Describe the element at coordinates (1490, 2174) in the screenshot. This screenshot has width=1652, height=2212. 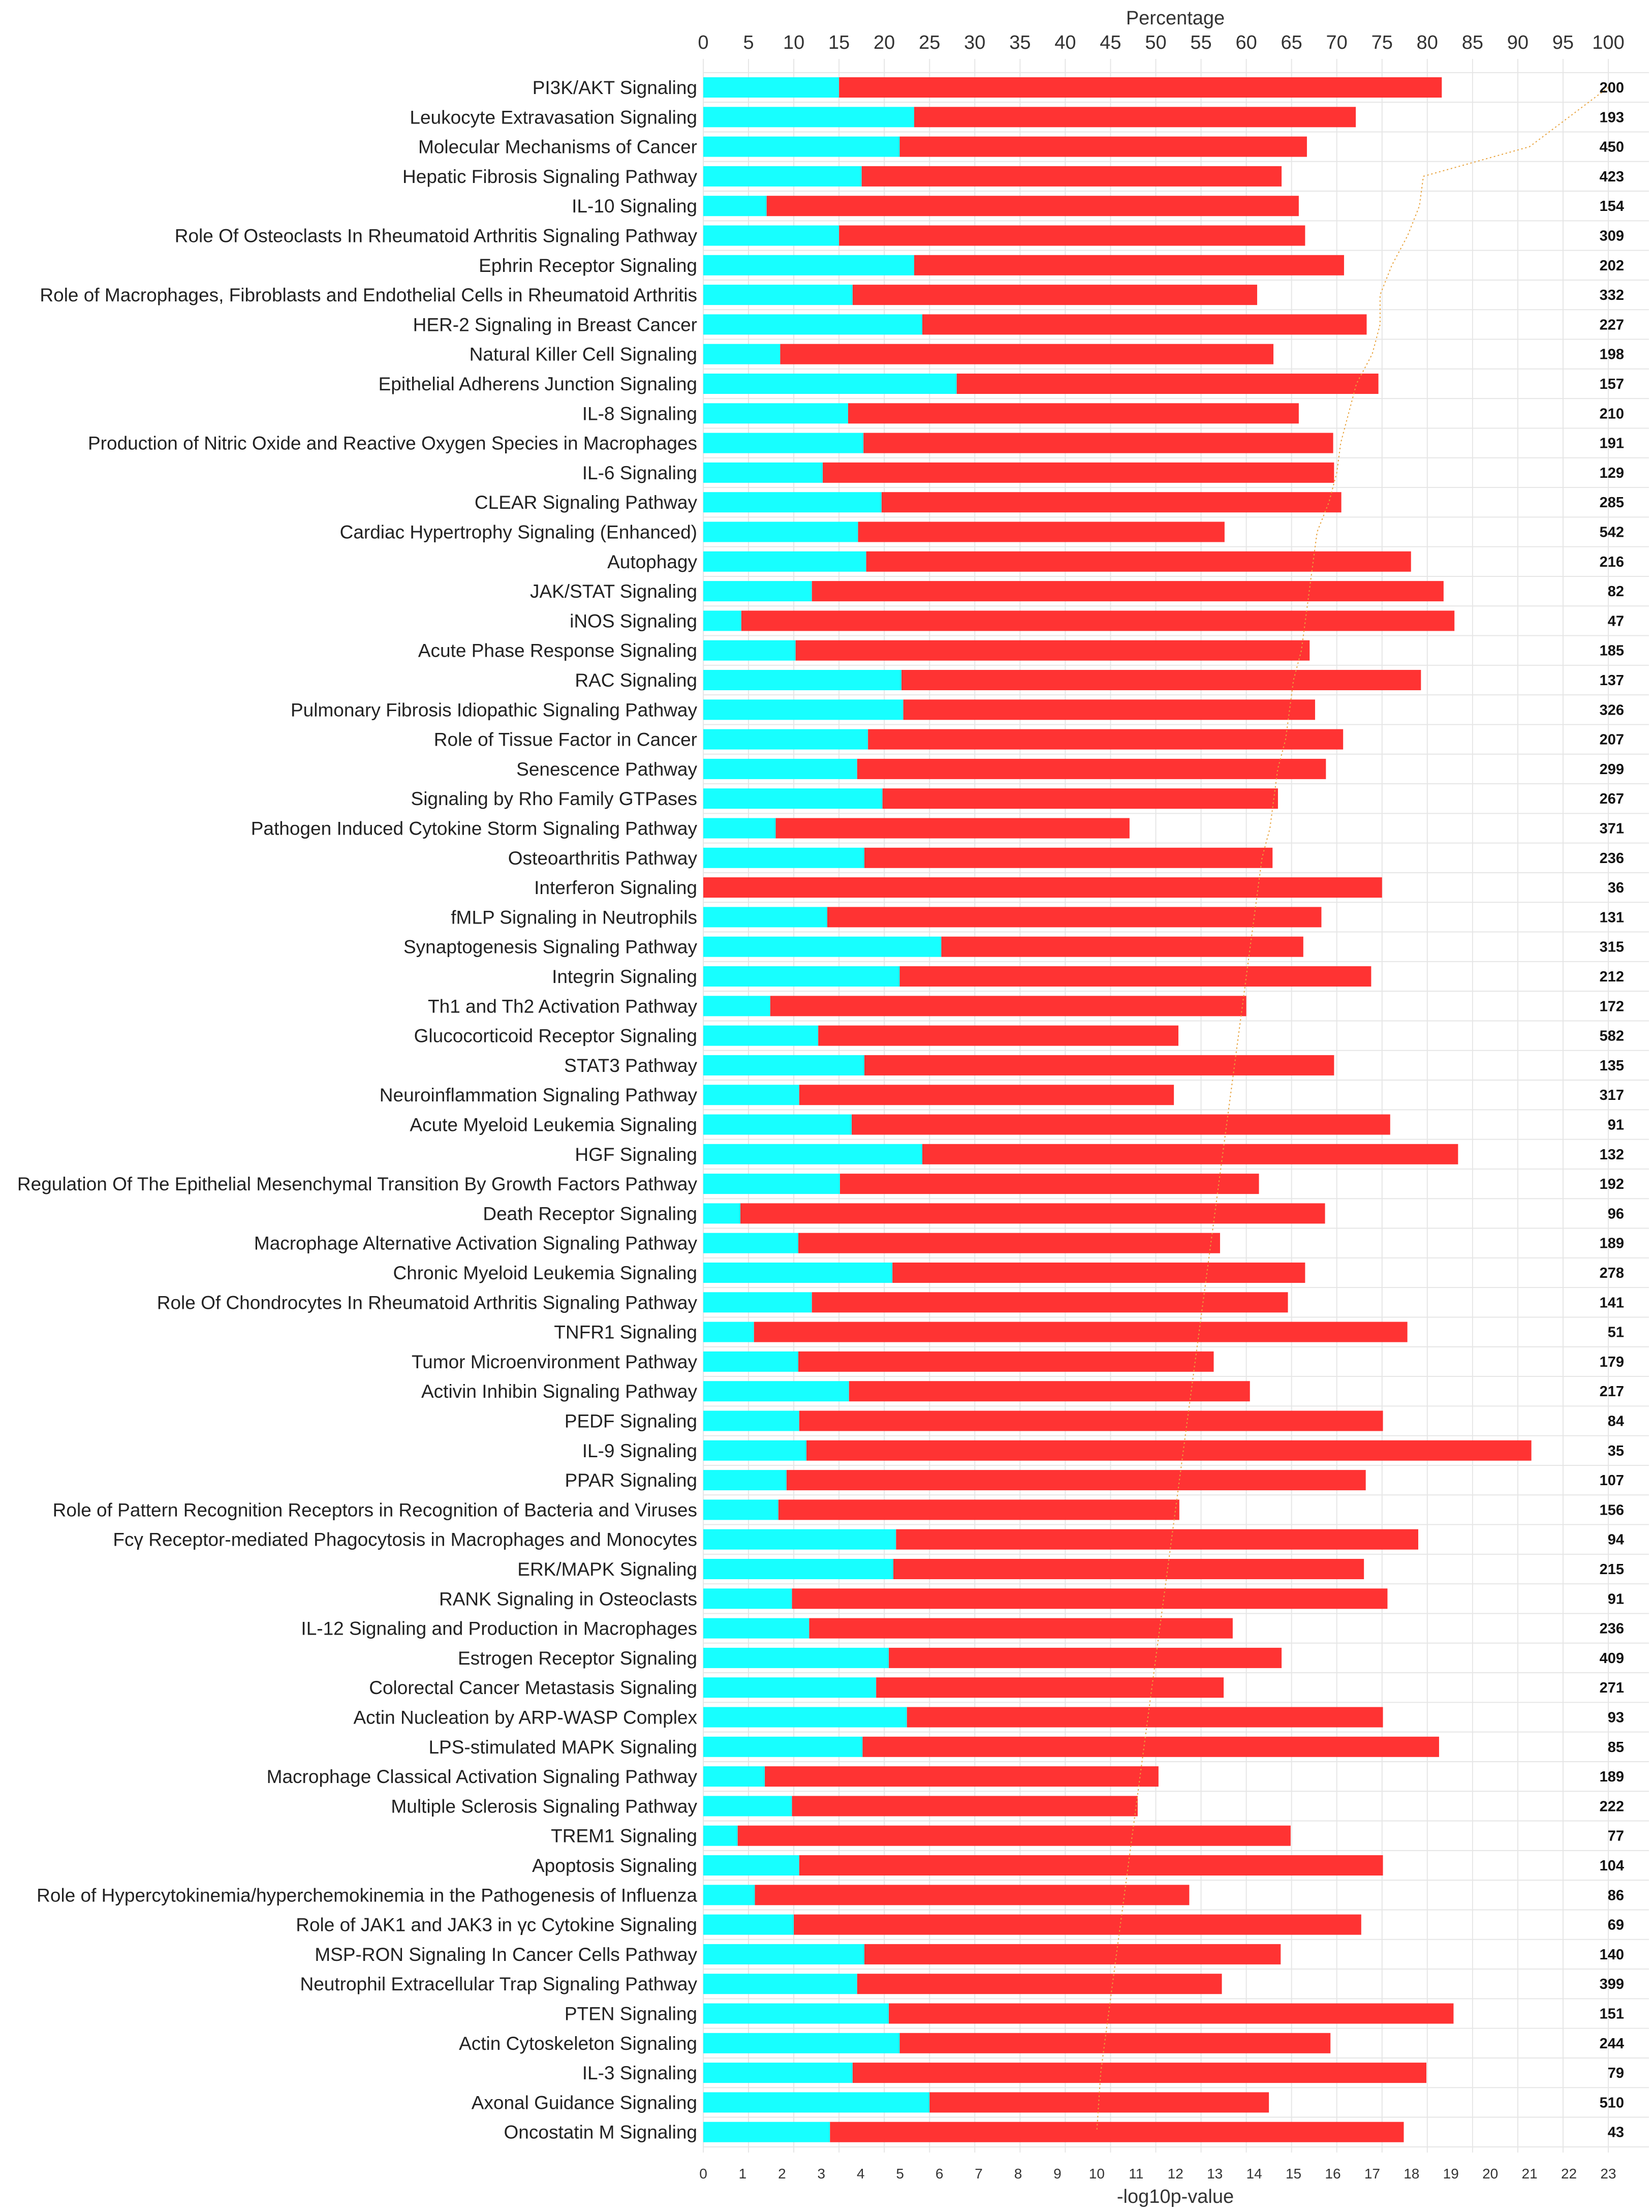
I see `bottom-tick-label: 20` at that location.